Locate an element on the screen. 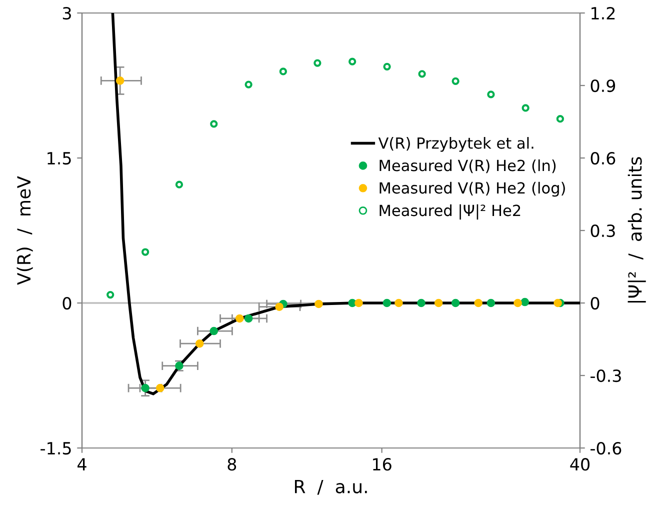 The width and height of the screenshot is (670, 512). y2-tick-label: -0.6 is located at coordinates (606, 448).